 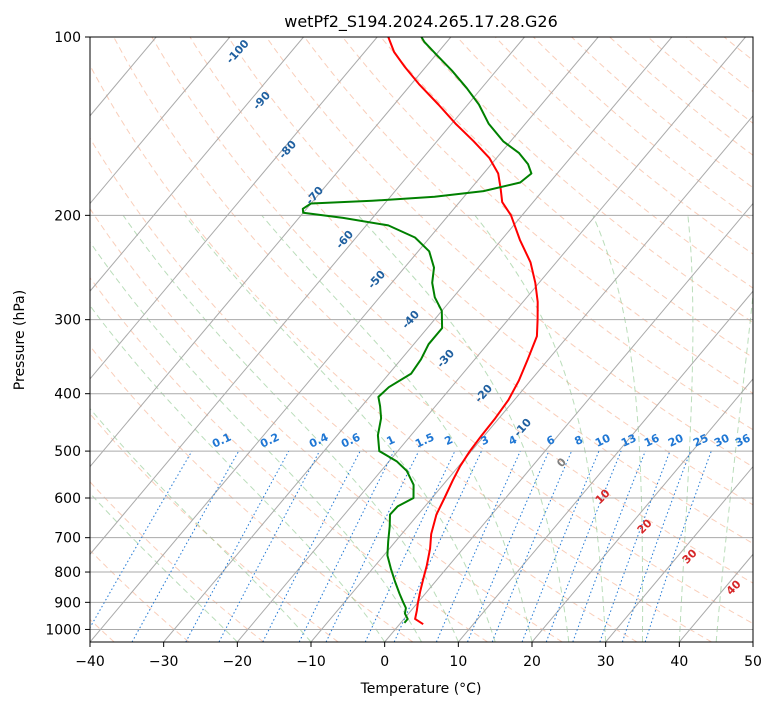 What do you see at coordinates (20, 340) in the screenshot?
I see `y-axis-title: Pressure (hPa)` at bounding box center [20, 340].